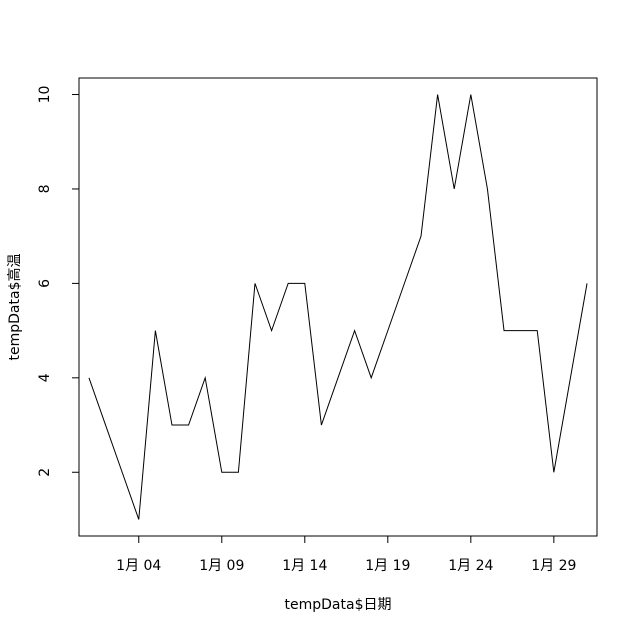 Image resolution: width=637 pixels, height=633 pixels. What do you see at coordinates (45, 188) in the screenshot?
I see `y-tick-label: 8` at bounding box center [45, 188].